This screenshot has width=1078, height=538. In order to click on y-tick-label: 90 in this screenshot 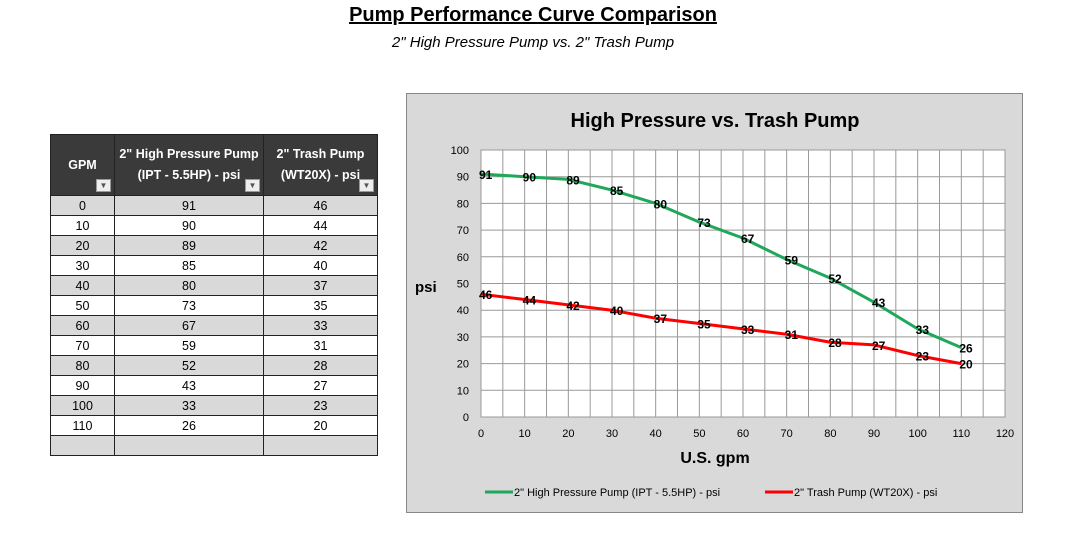, I will do `click(463, 178)`.